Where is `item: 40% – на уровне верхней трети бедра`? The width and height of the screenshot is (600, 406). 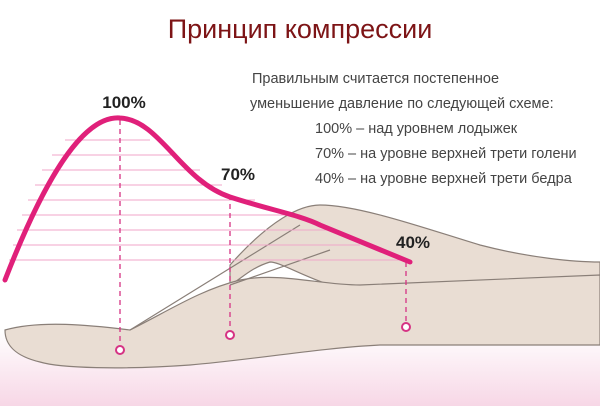
item: 40% – на уровне верхней трети бедра is located at coordinates (444, 179).